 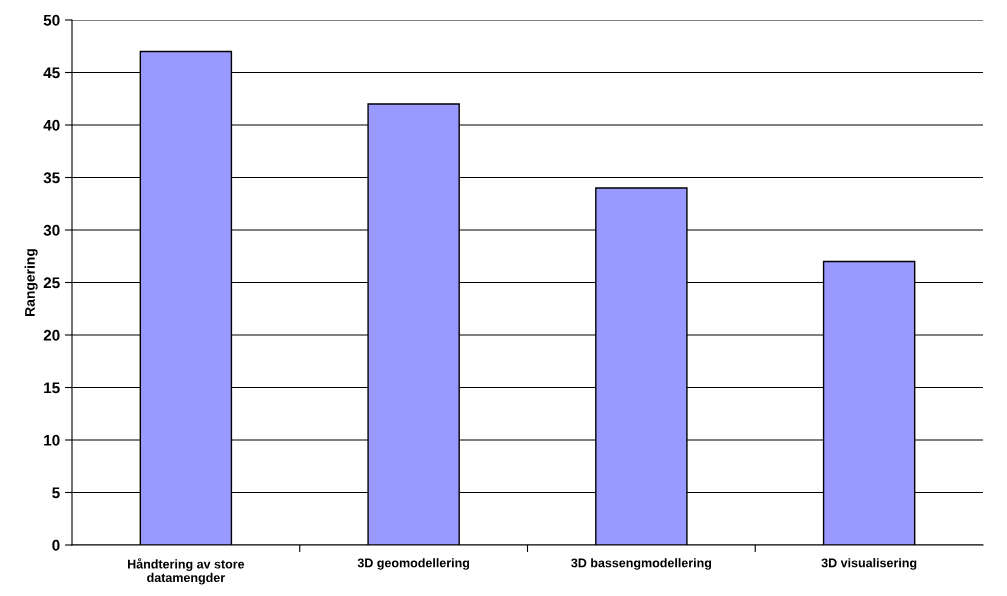 What do you see at coordinates (51, 230) in the screenshot?
I see `y-tick-label: 30` at bounding box center [51, 230].